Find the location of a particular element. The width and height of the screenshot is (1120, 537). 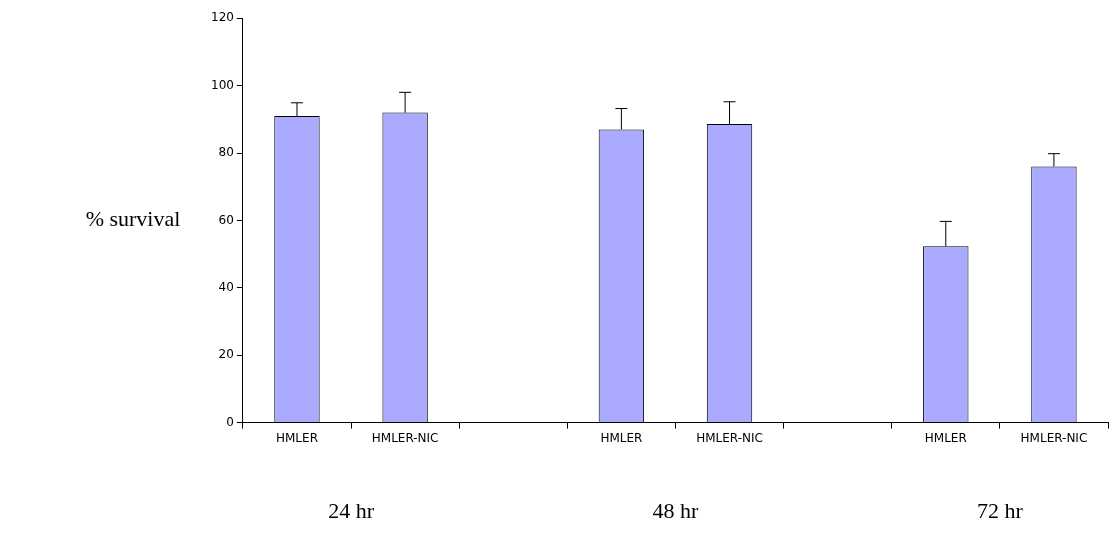

text: 72 hr is located at coordinates (1000, 511).